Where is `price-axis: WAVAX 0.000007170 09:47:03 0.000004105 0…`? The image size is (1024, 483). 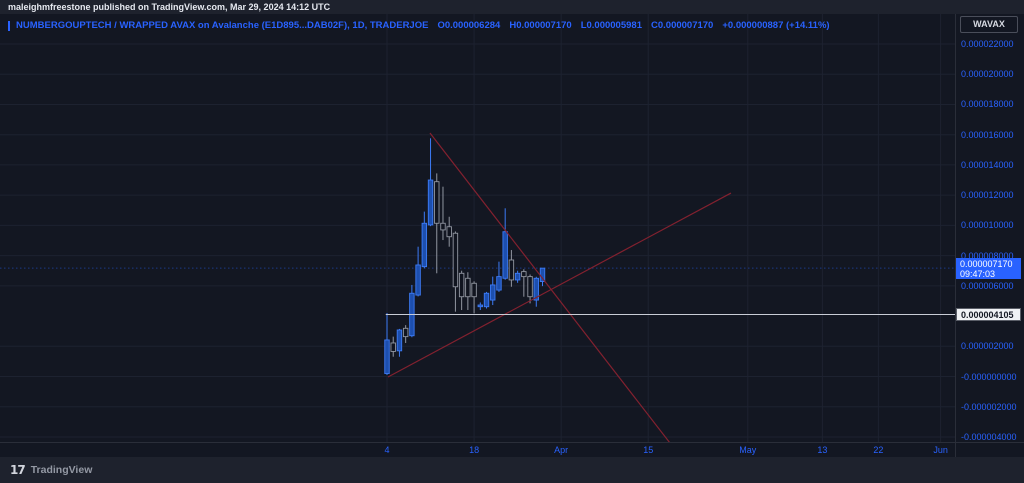
price-axis: WAVAX 0.000007170 09:47:03 0.000004105 0… is located at coordinates (990, 228).